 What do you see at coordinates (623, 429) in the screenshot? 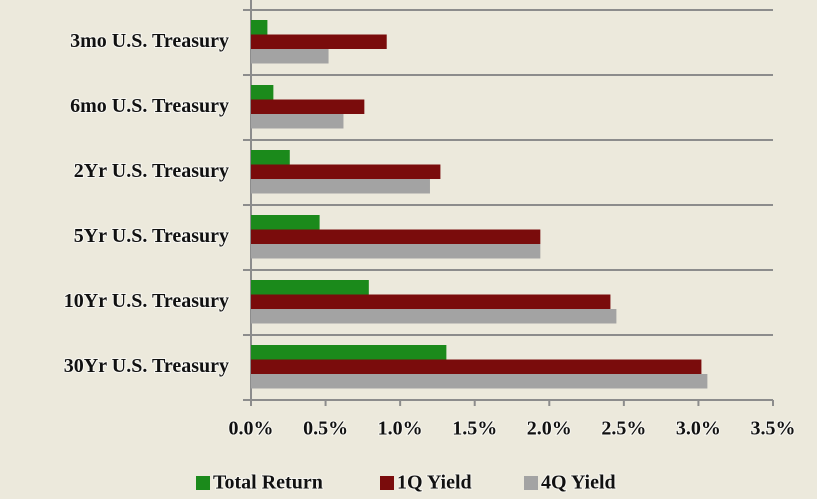
I see `x-tick-label: 2.5%` at bounding box center [623, 429].